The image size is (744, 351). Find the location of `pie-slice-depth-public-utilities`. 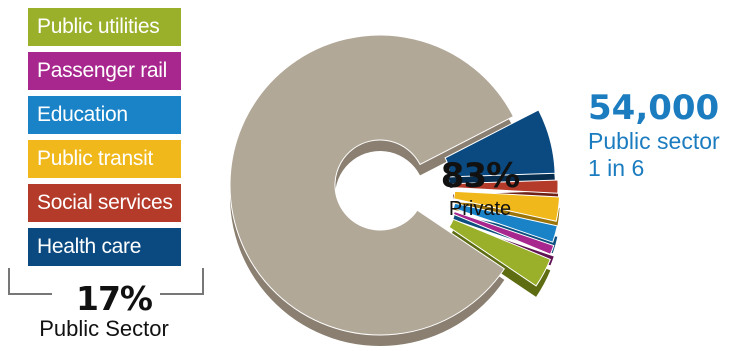

pie-slice-depth-public-utilities is located at coordinates (500, 263).